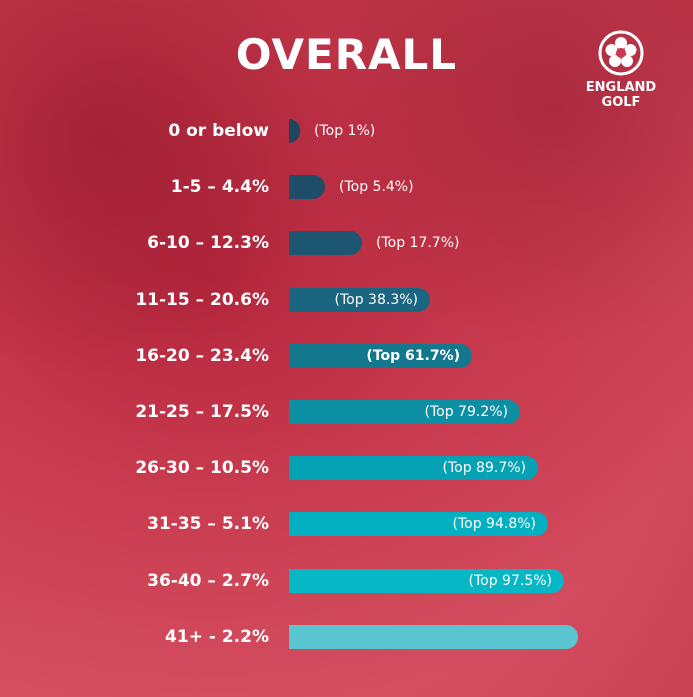  Describe the element at coordinates (466, 412) in the screenshot. I see `cumulative-label: (Top 79.2%)` at that location.